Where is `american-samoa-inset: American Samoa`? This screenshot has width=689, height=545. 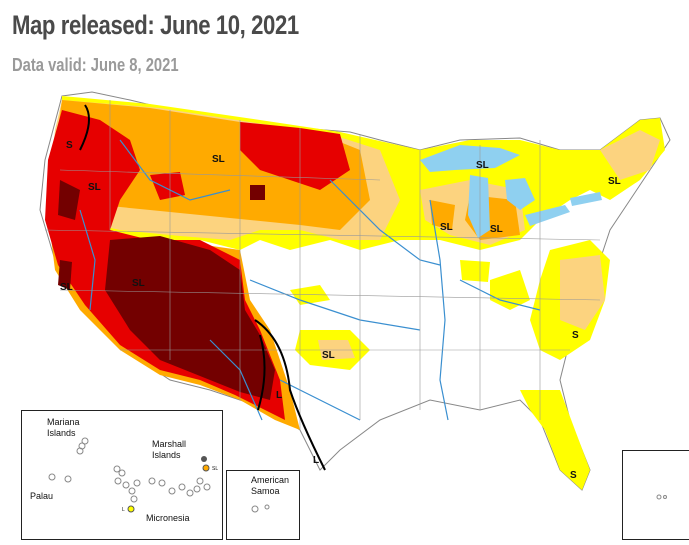 american-samoa-inset: American Samoa is located at coordinates (263, 505).